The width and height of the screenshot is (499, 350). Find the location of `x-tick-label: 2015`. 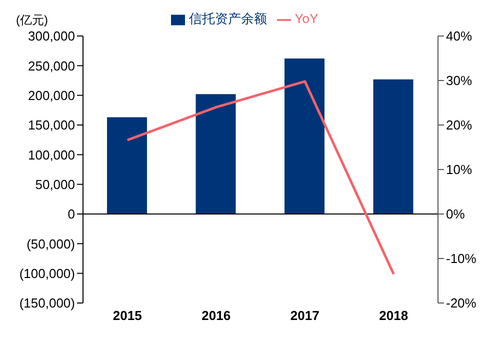

x-tick-label: 2015 is located at coordinates (127, 316).